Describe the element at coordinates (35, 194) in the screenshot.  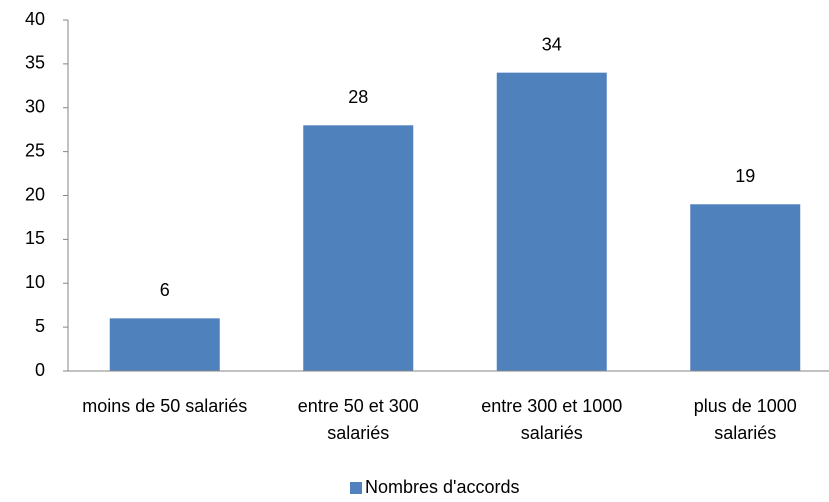
I see `y-tick-label: 20` at that location.